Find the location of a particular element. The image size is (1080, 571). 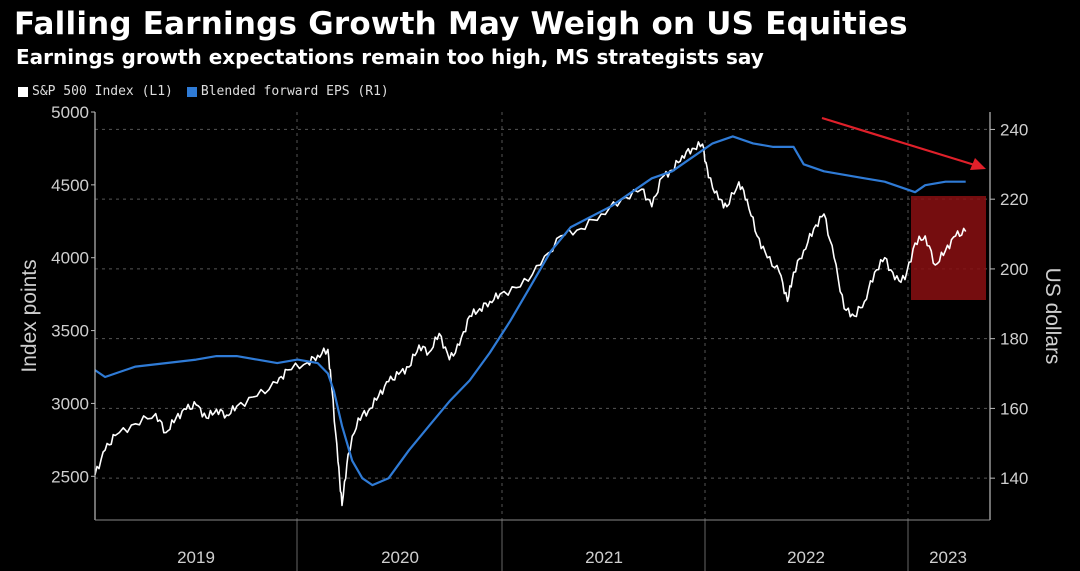

x-tick-label: 2022 is located at coordinates (806, 557).